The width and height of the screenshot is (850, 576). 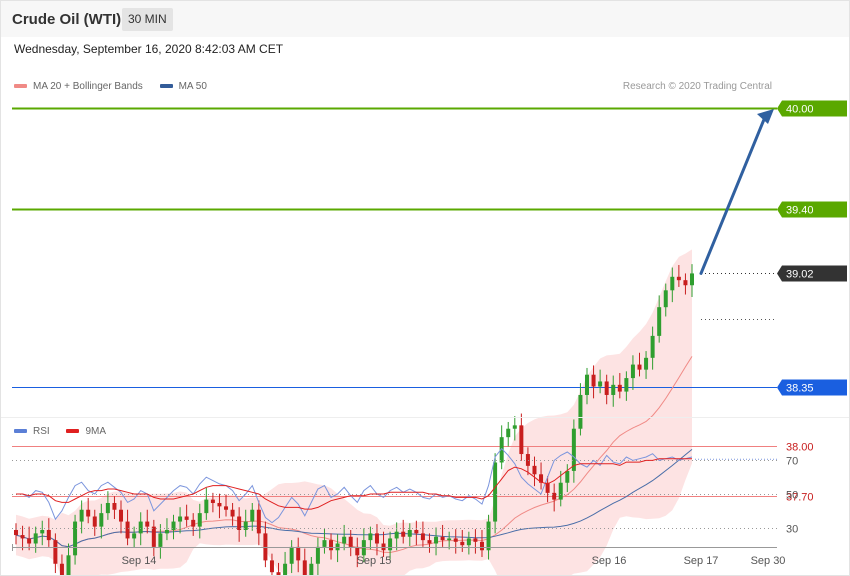 What do you see at coordinates (73, 431) in the screenshot?
I see `legend-swatch-9ma` at bounding box center [73, 431].